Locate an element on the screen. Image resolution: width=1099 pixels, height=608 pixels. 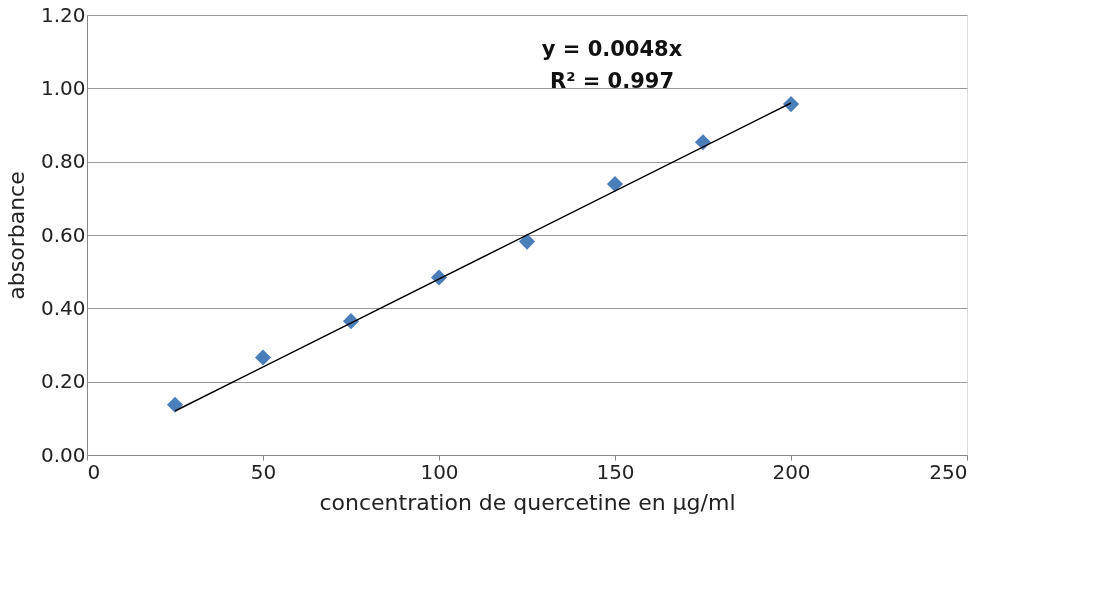
y-tick-label: 1.20 is located at coordinates (63, 14).